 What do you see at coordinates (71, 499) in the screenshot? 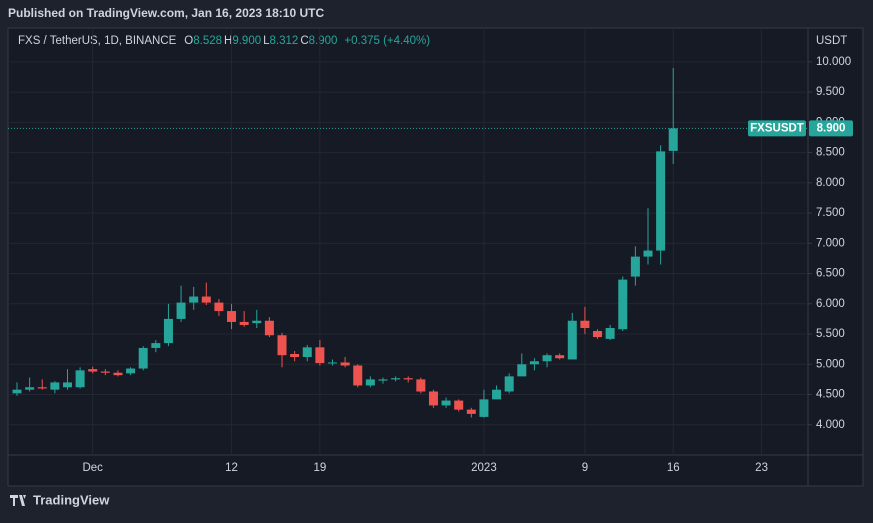
I see `brand-name: TradingView` at bounding box center [71, 499].